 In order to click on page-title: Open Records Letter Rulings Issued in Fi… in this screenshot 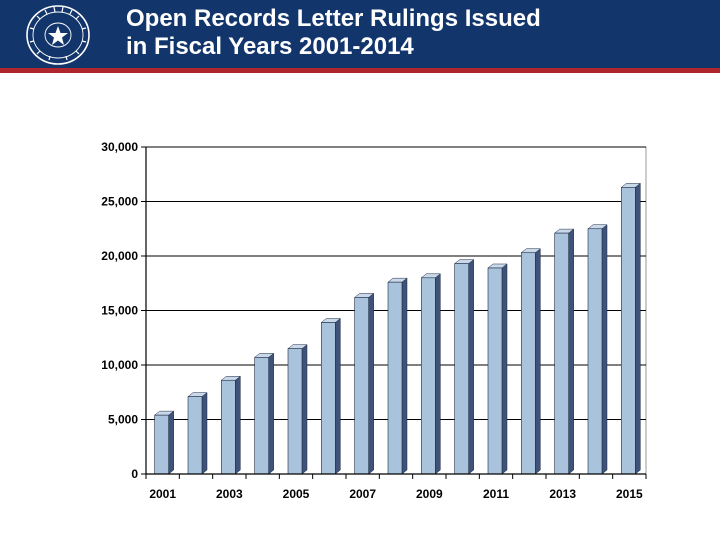, I will do `click(416, 33)`.